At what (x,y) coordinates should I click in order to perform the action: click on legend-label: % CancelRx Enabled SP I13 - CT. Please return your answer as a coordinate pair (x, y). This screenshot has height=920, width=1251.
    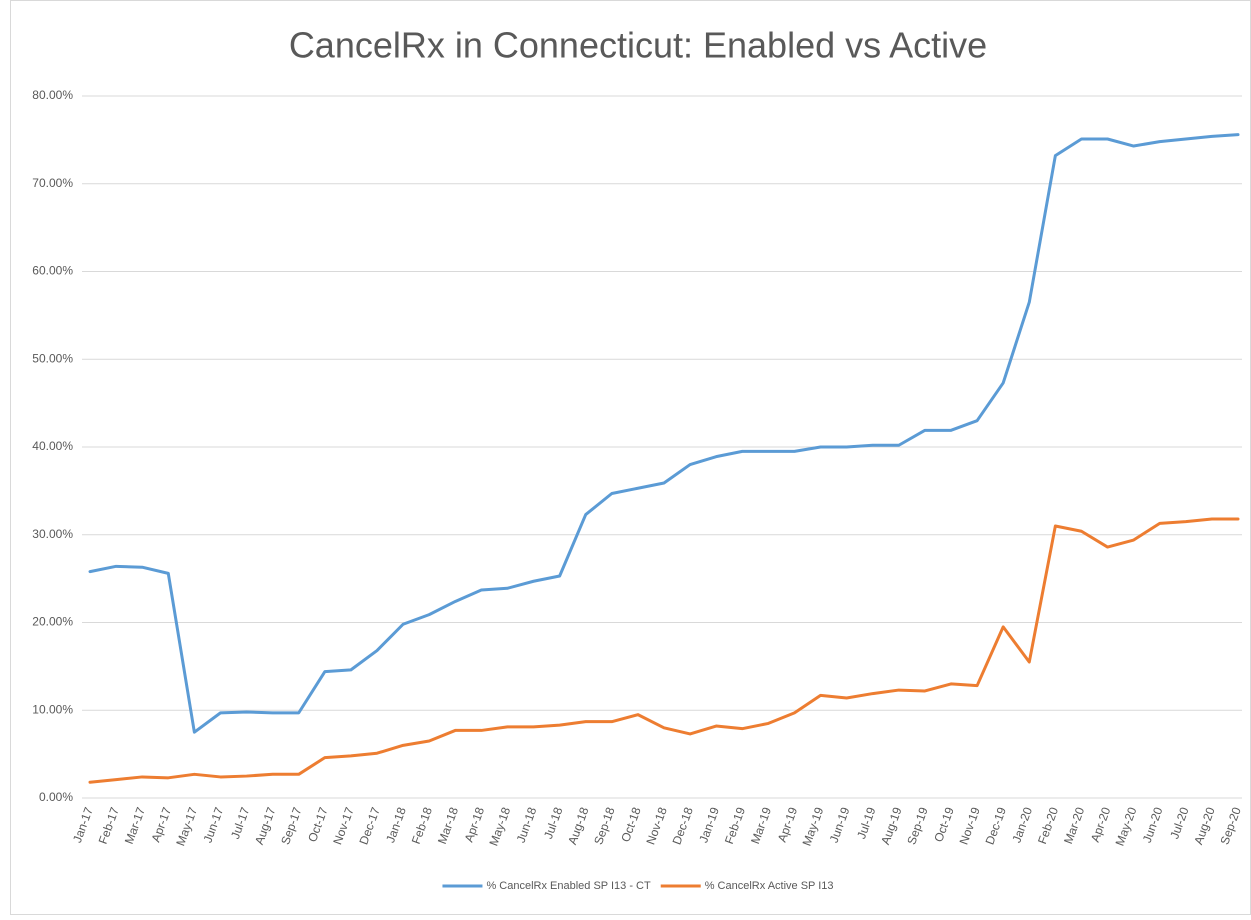
    Looking at the image, I should click on (568, 886).